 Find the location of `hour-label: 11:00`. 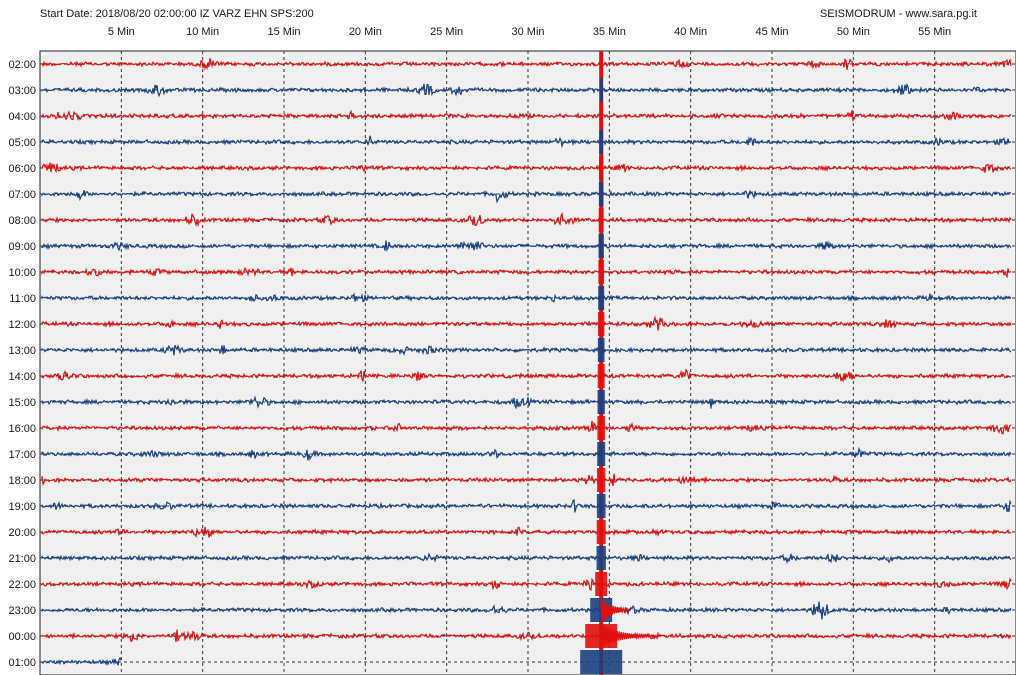

hour-label: 11:00 is located at coordinates (22, 299).